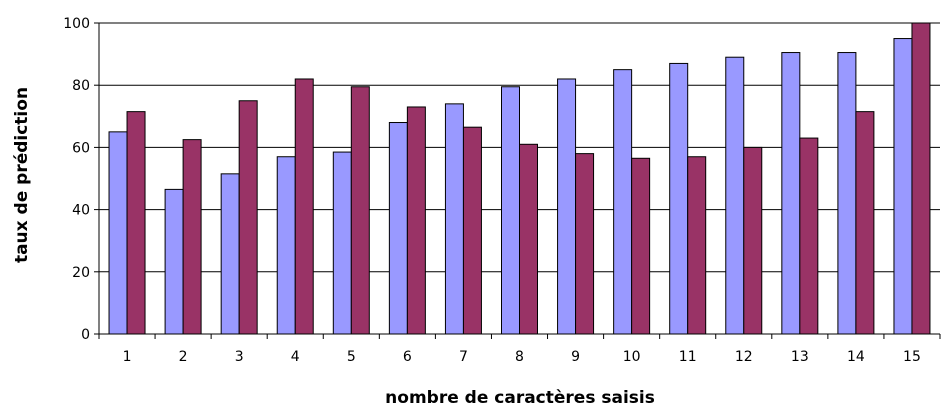 Image resolution: width=943 pixels, height=415 pixels. What do you see at coordinates (81, 273) in the screenshot?
I see `y-tick-label: 20` at bounding box center [81, 273].